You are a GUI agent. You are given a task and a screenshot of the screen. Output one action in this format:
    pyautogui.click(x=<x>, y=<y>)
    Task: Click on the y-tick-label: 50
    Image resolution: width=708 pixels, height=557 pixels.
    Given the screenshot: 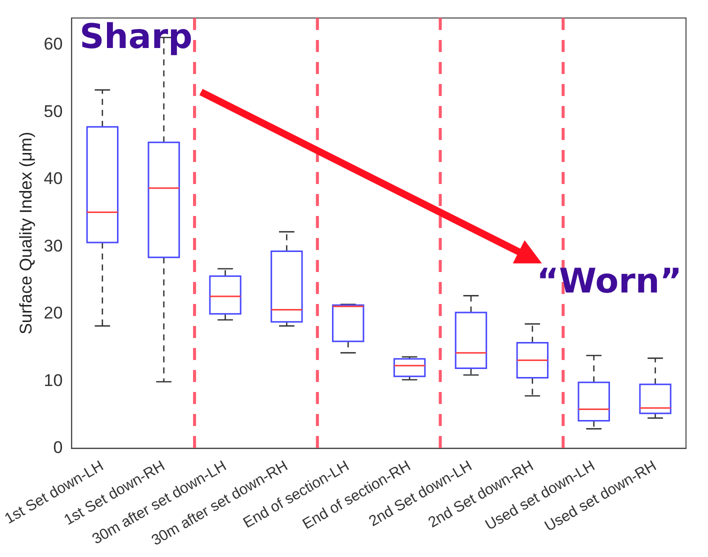 What is the action you would take?
    pyautogui.click(x=53, y=111)
    